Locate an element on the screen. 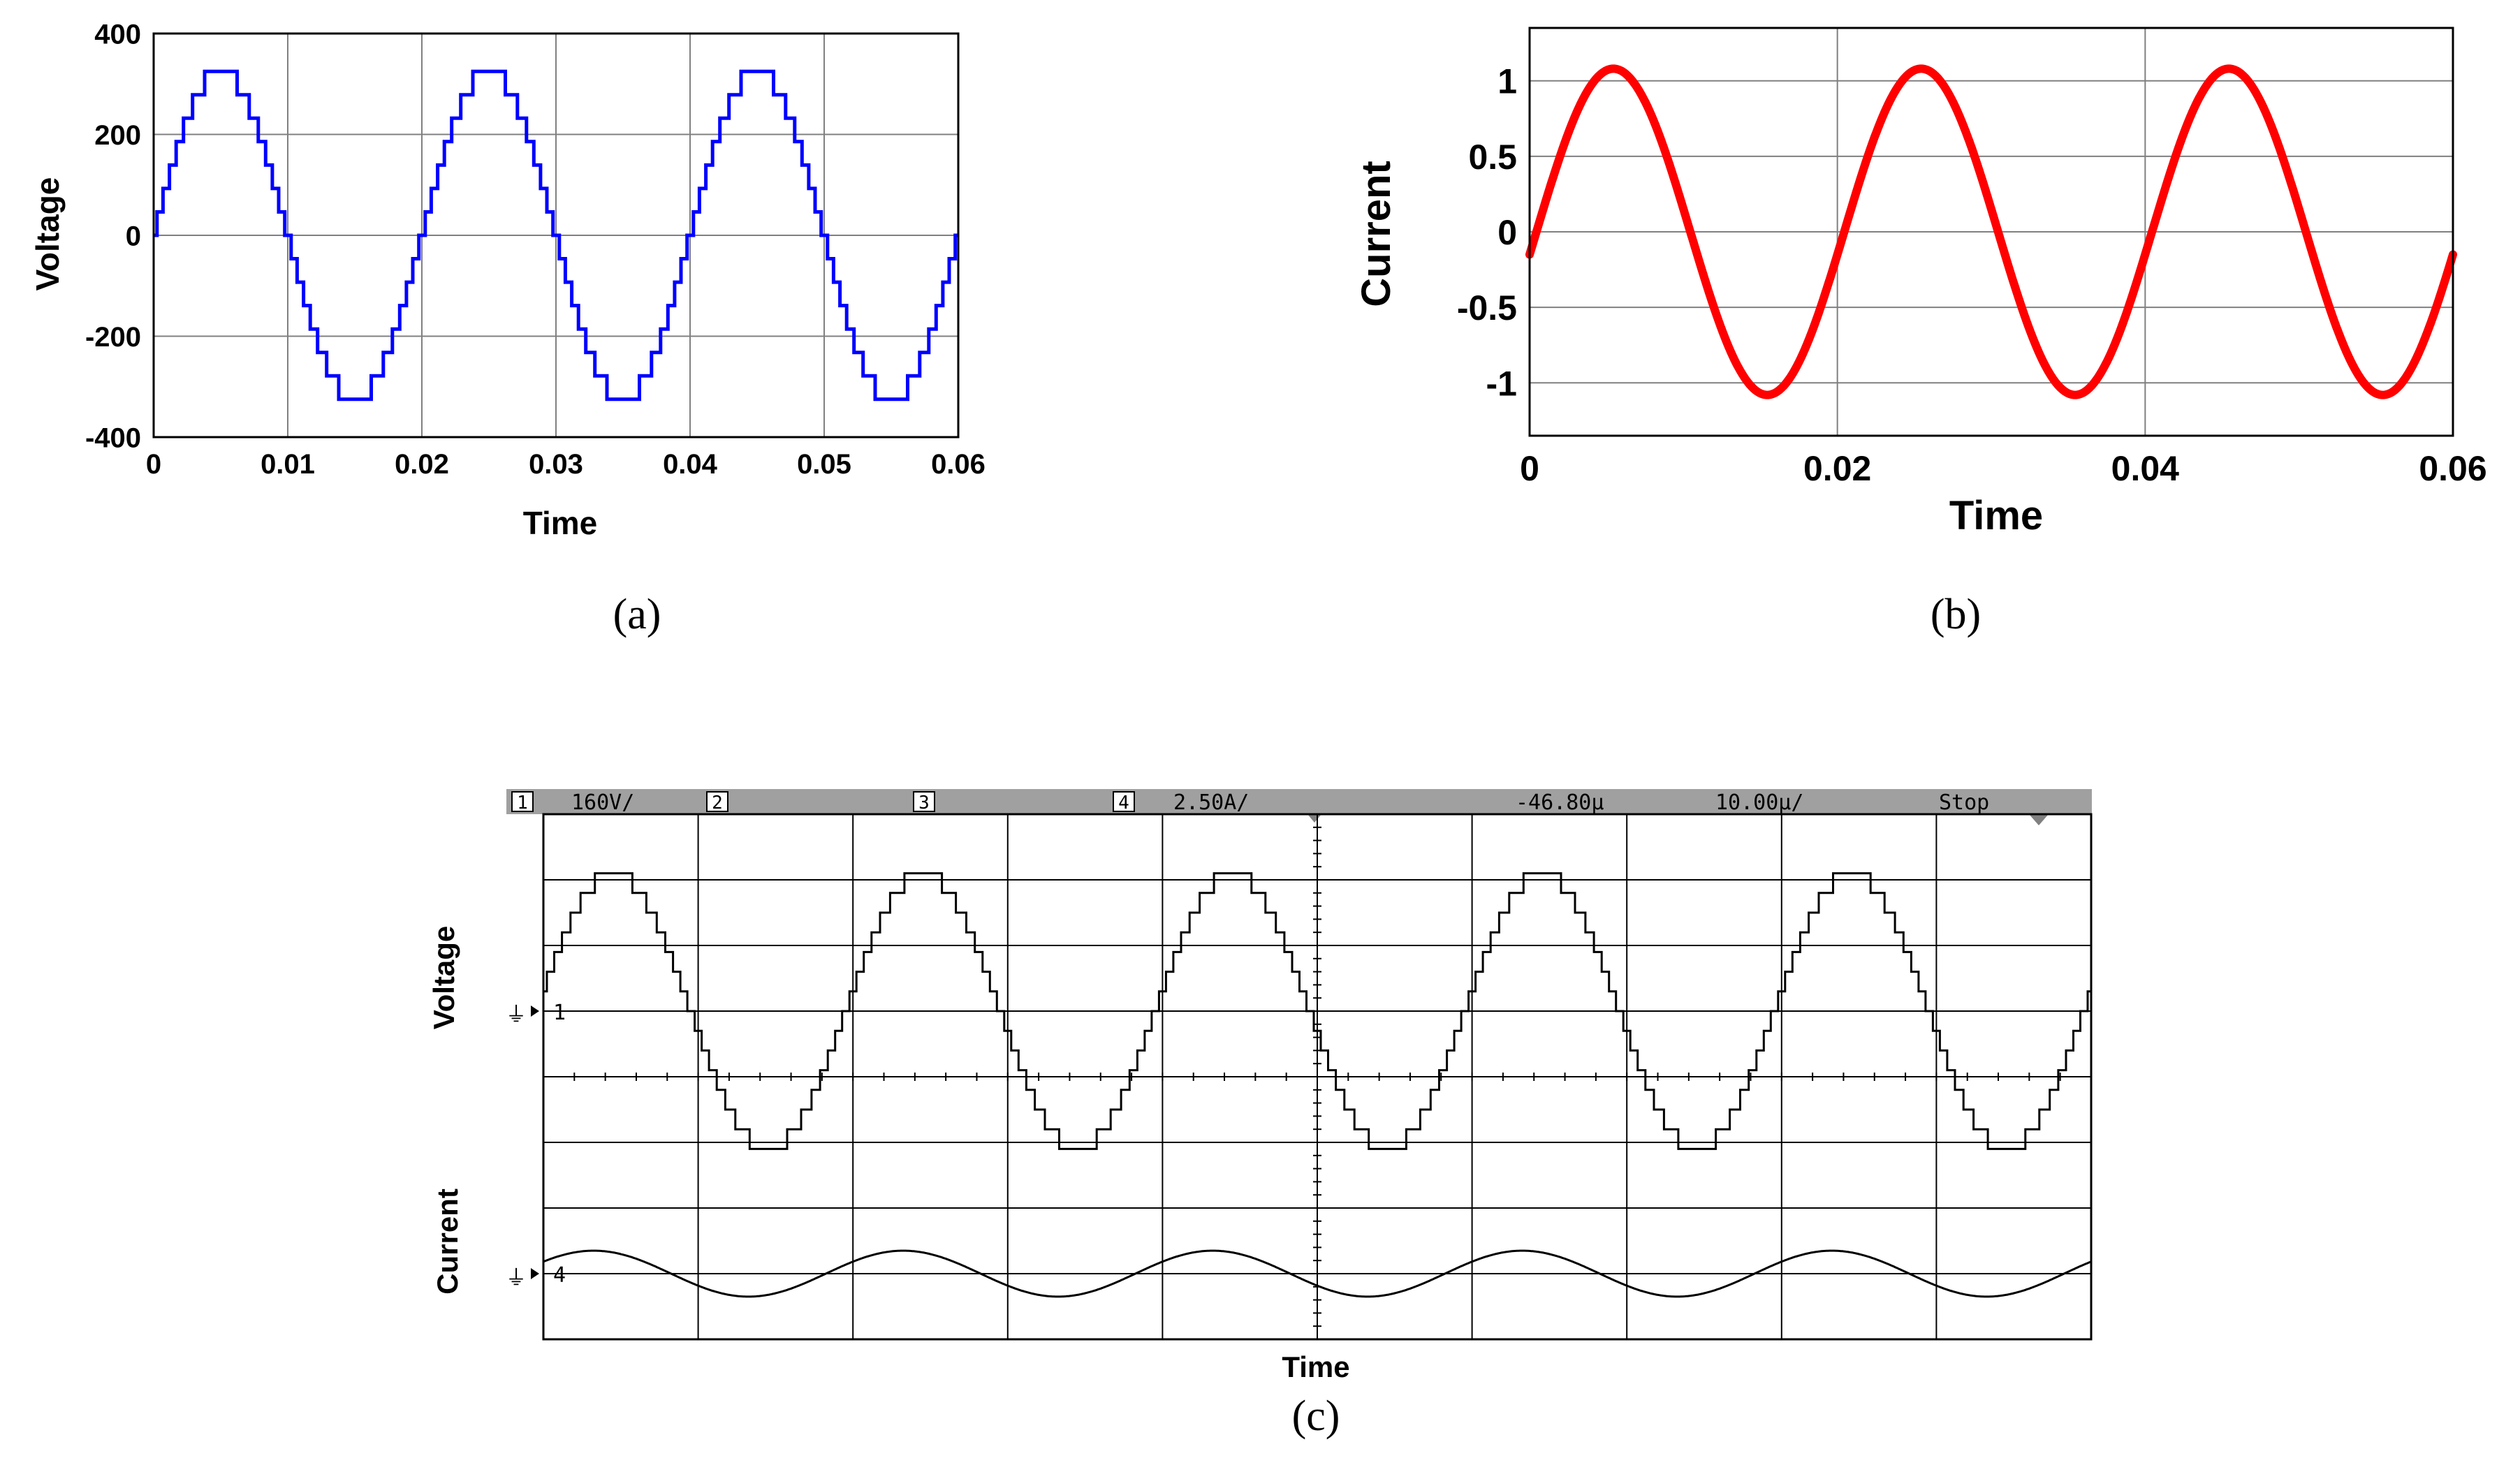 Image resolution: width=2520 pixels, height=1458 pixels. scope-ch1-marker-label: 1 is located at coordinates (559, 1013).